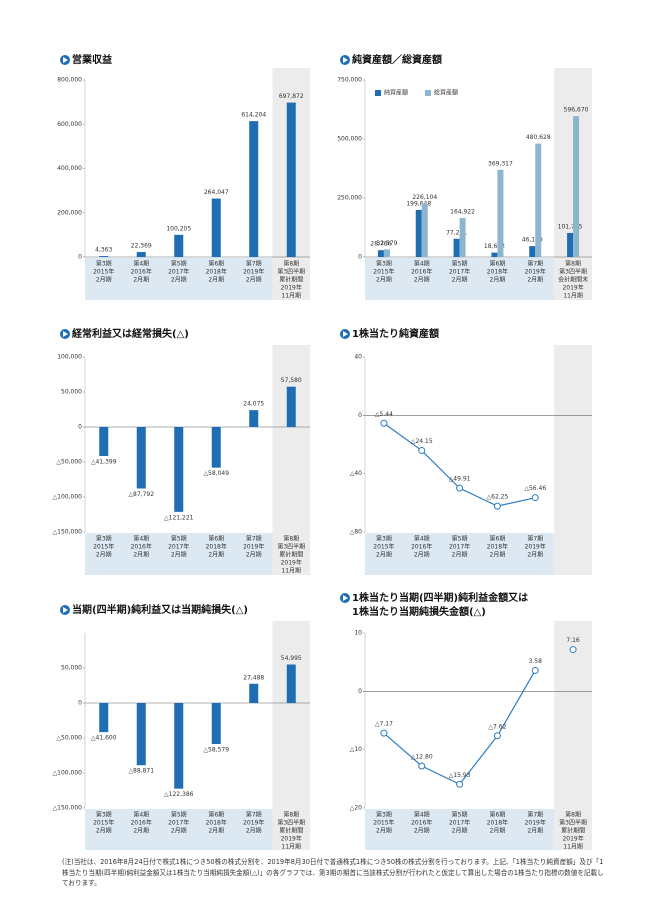 This screenshot has height=915, width=648. Describe the element at coordinates (291, 460) in the screenshot. I see `last-column-shade` at that location.